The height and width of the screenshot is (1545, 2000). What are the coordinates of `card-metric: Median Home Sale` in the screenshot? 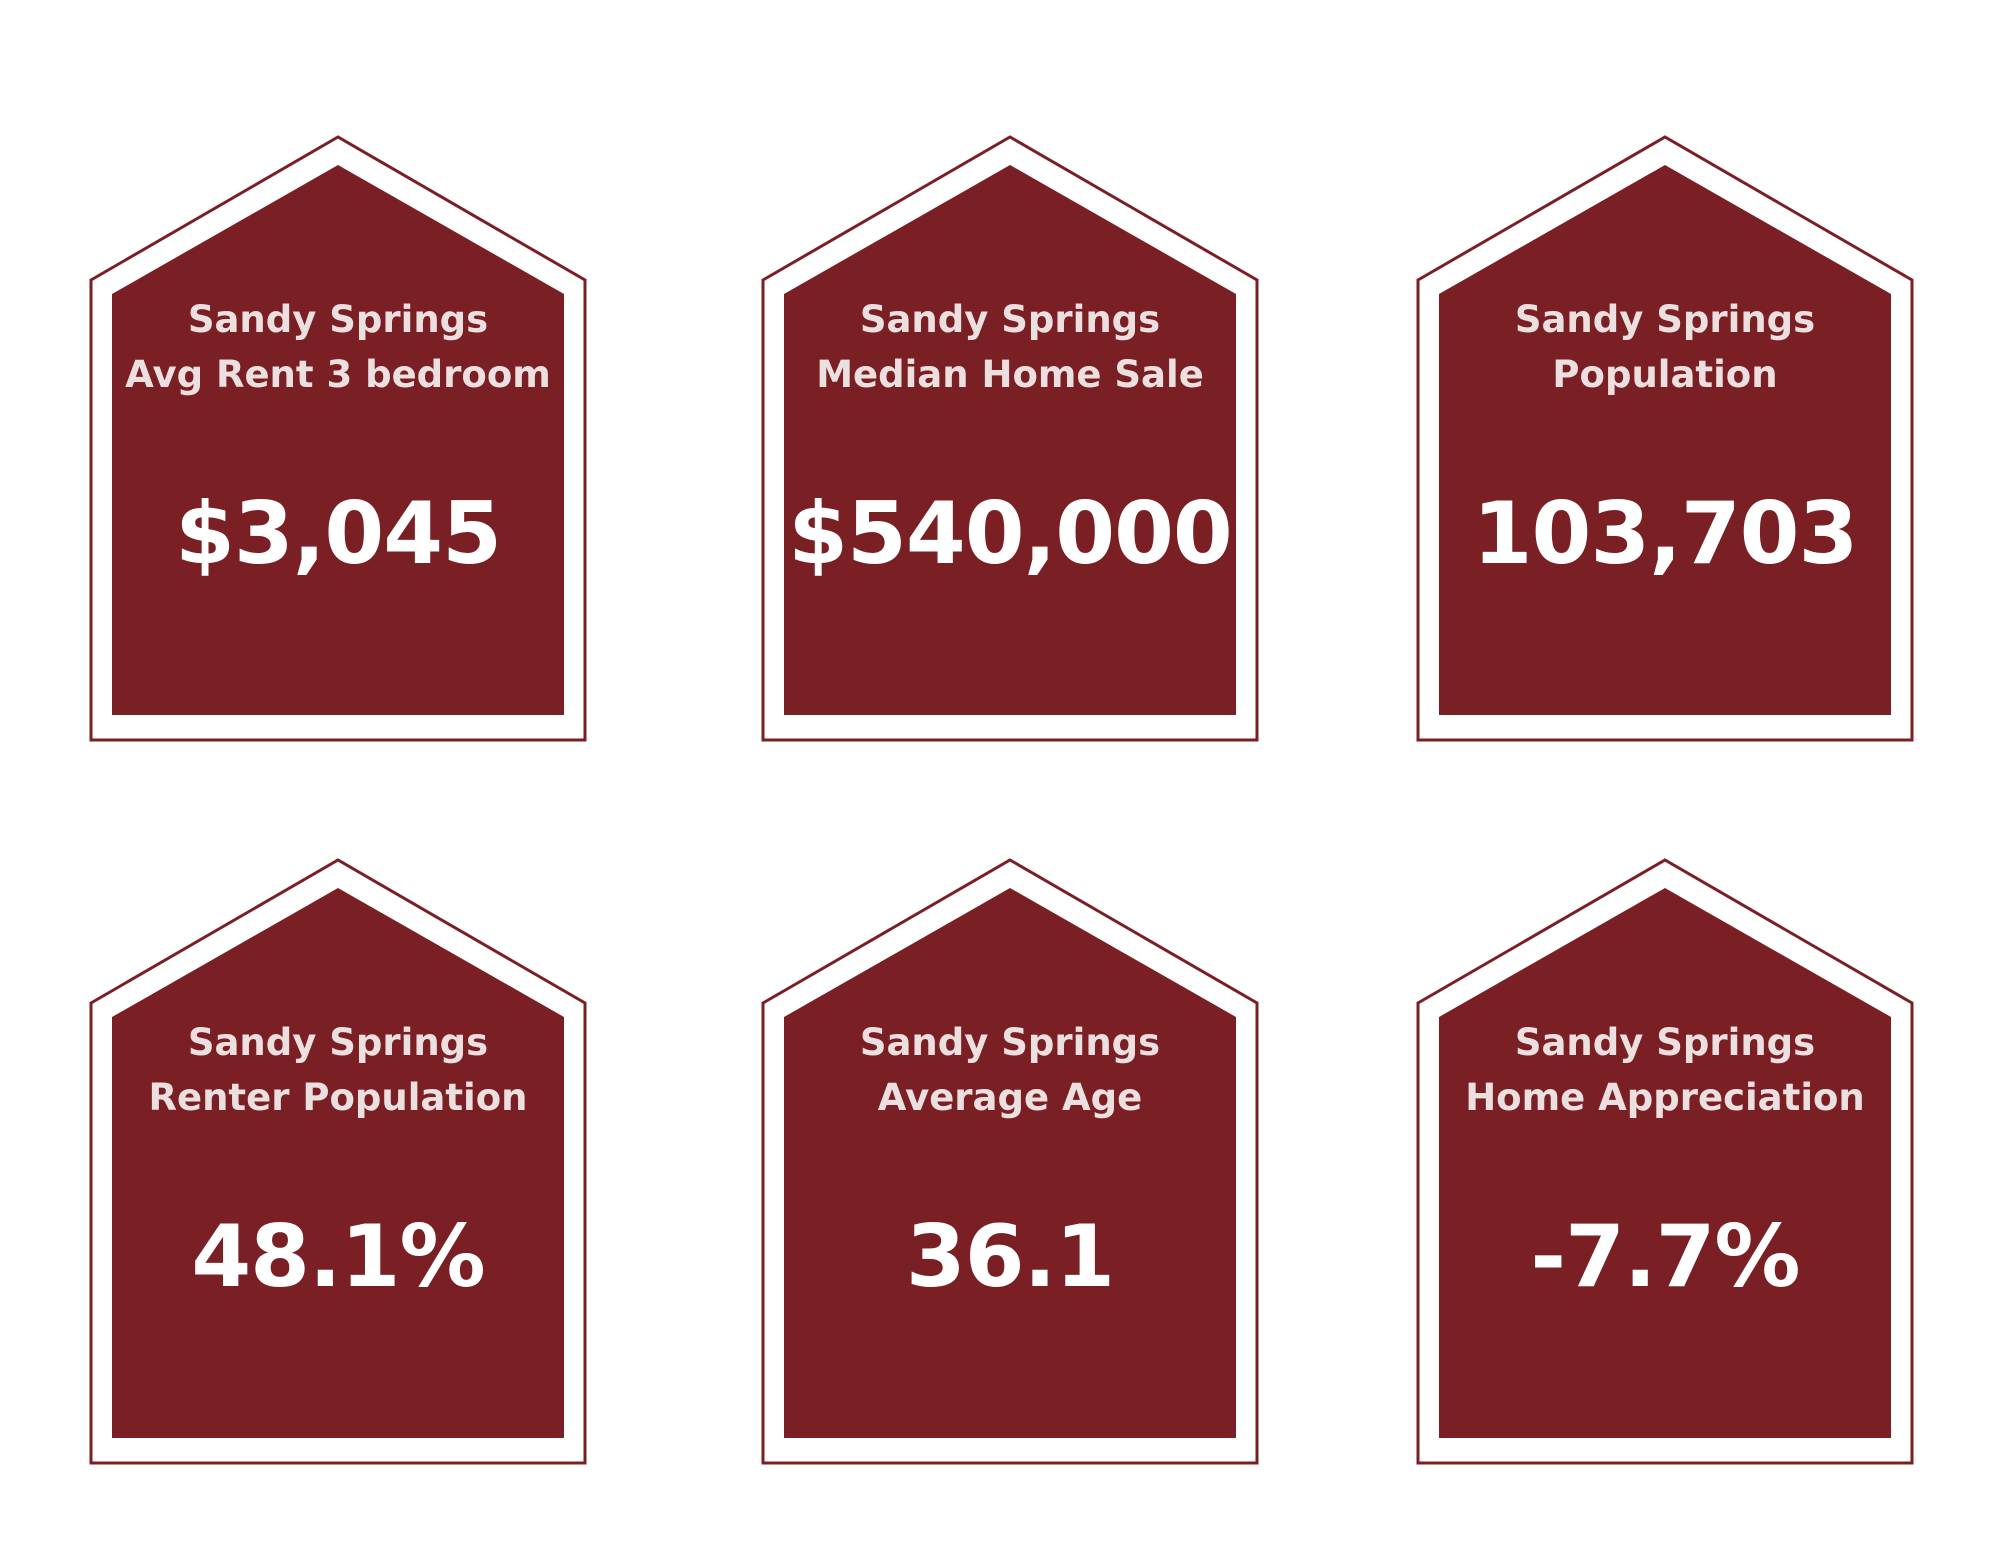 It's located at (1010, 374).